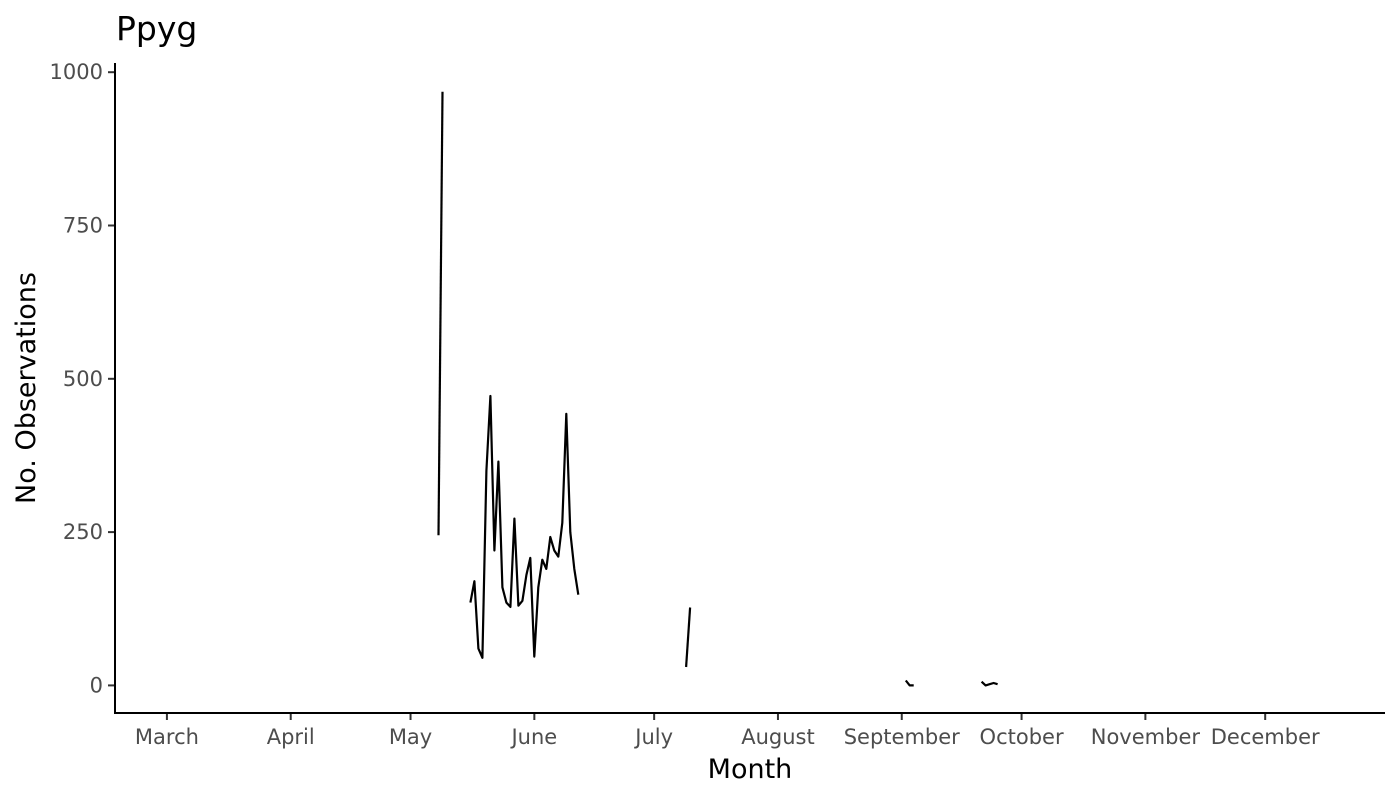 The width and height of the screenshot is (1400, 800). I want to click on x-tick-label-5: August, so click(778, 737).